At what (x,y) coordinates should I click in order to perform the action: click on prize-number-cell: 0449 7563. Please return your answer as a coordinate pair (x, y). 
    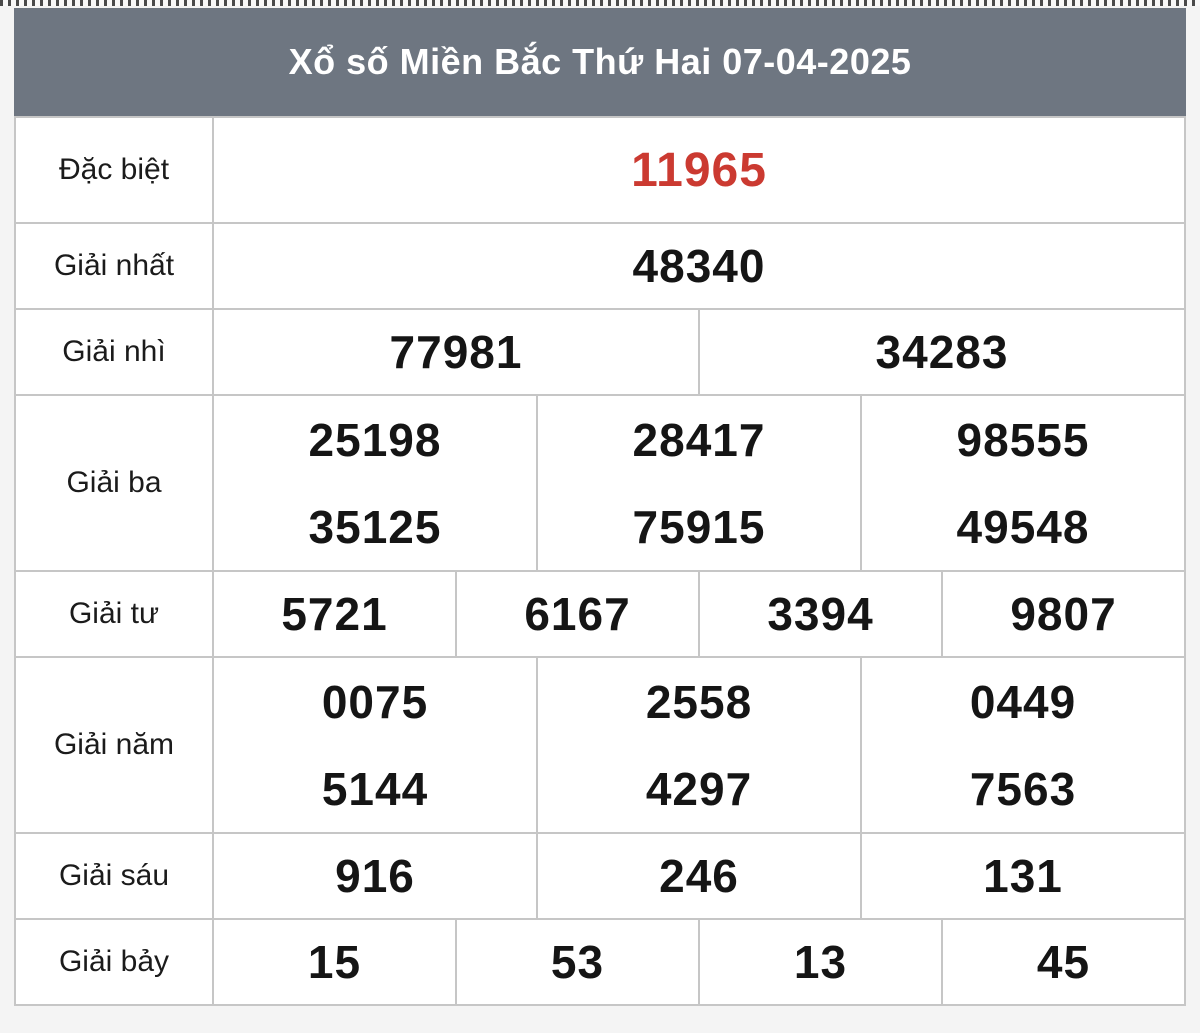
    Looking at the image, I should click on (1023, 745).